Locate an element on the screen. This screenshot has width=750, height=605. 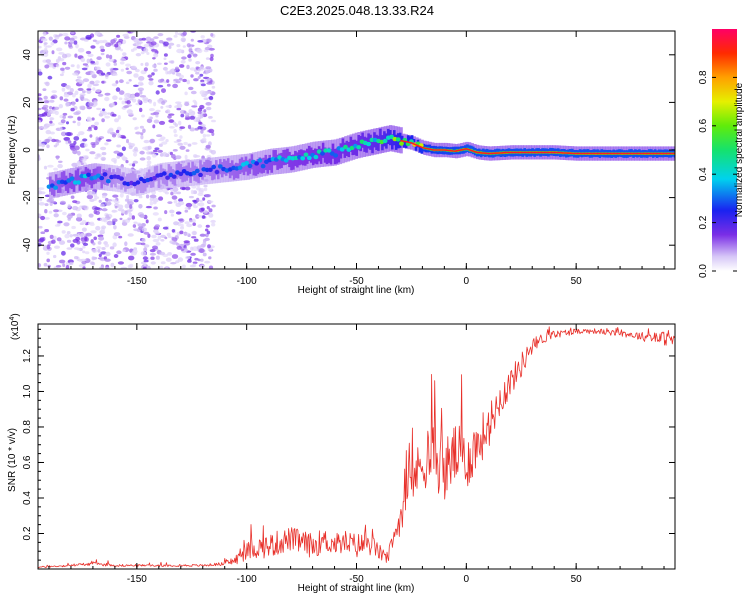
snr-x-tick-label: -50 is located at coordinates (356, 579).